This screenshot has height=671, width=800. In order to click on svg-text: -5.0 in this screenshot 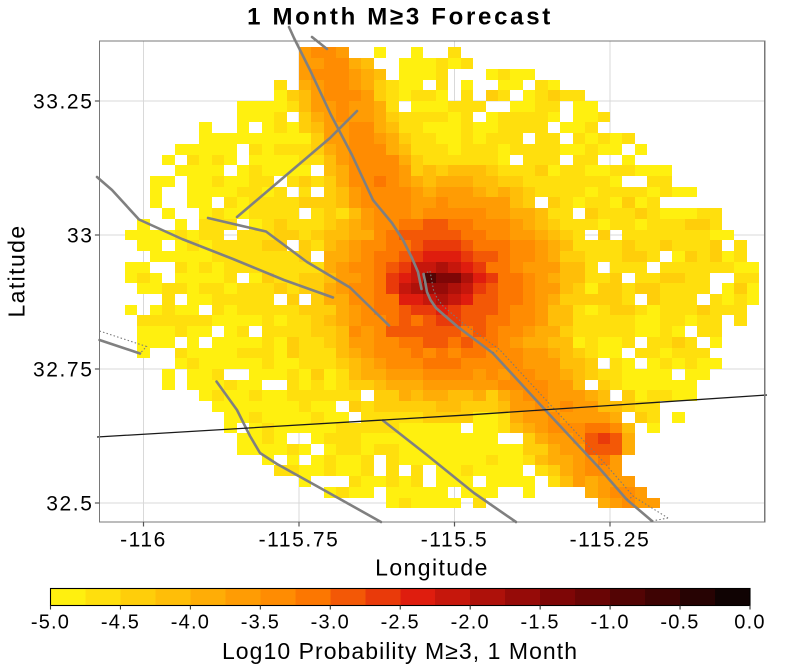, I will do `click(50, 623)`.